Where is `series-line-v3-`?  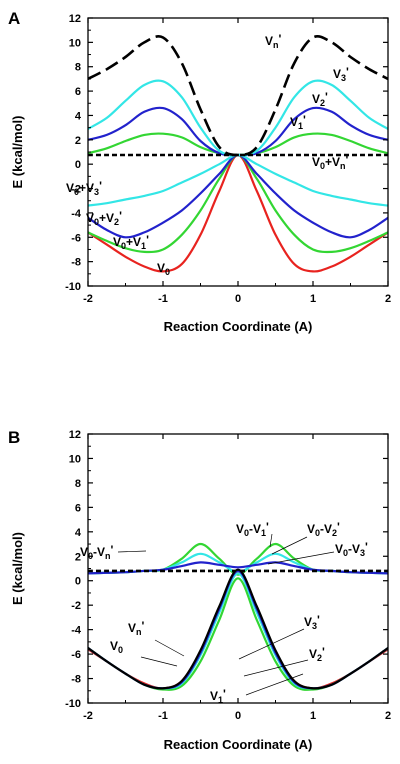
series-line-v3- is located at coordinates (238, 118).